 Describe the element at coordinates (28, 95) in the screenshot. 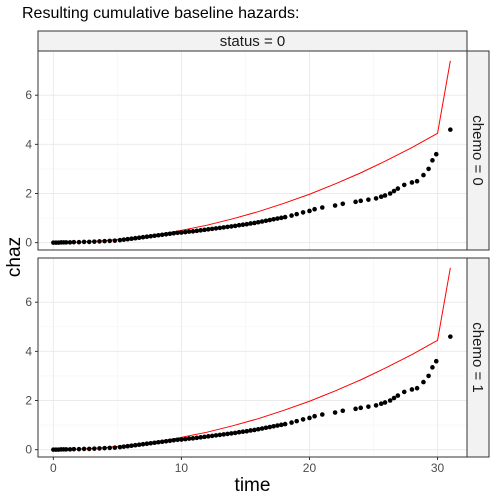

I see `y-tick-label: 6` at that location.